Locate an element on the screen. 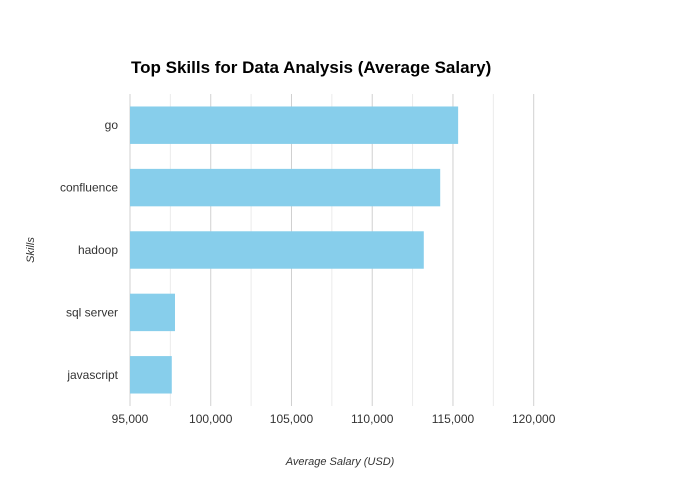 The width and height of the screenshot is (680, 500). x-tick-label: 120,000 is located at coordinates (534, 419).